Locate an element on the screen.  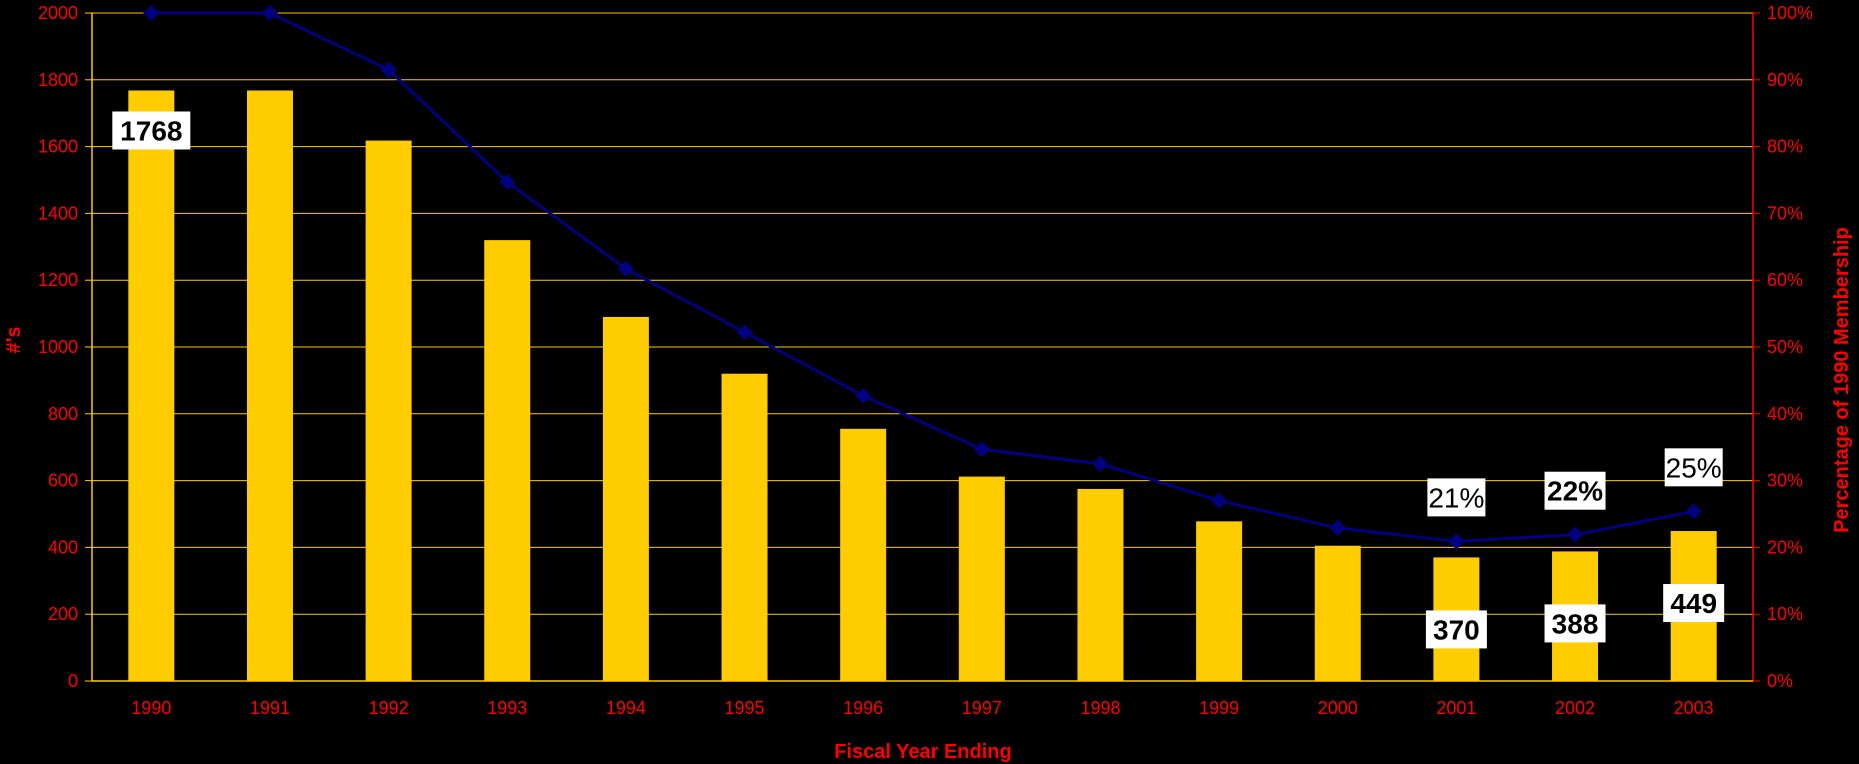
y-tick-label: 200 is located at coordinates (63, 614).